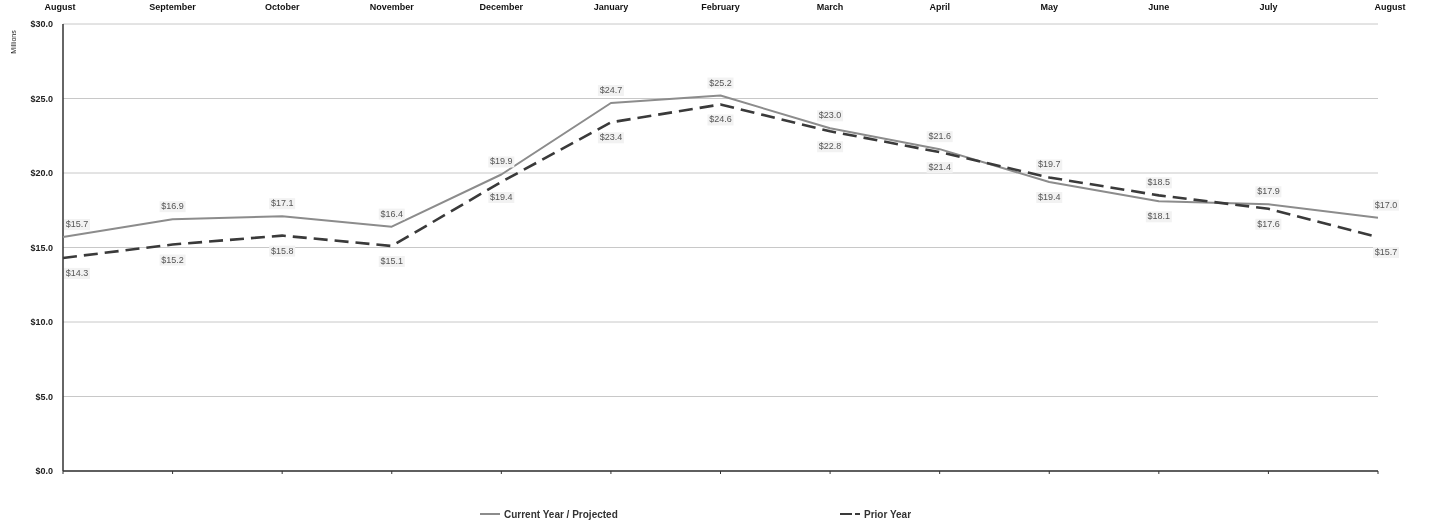 The height and width of the screenshot is (526, 1445). Describe the element at coordinates (720, 7) in the screenshot. I see `x-tick-label: February` at that location.